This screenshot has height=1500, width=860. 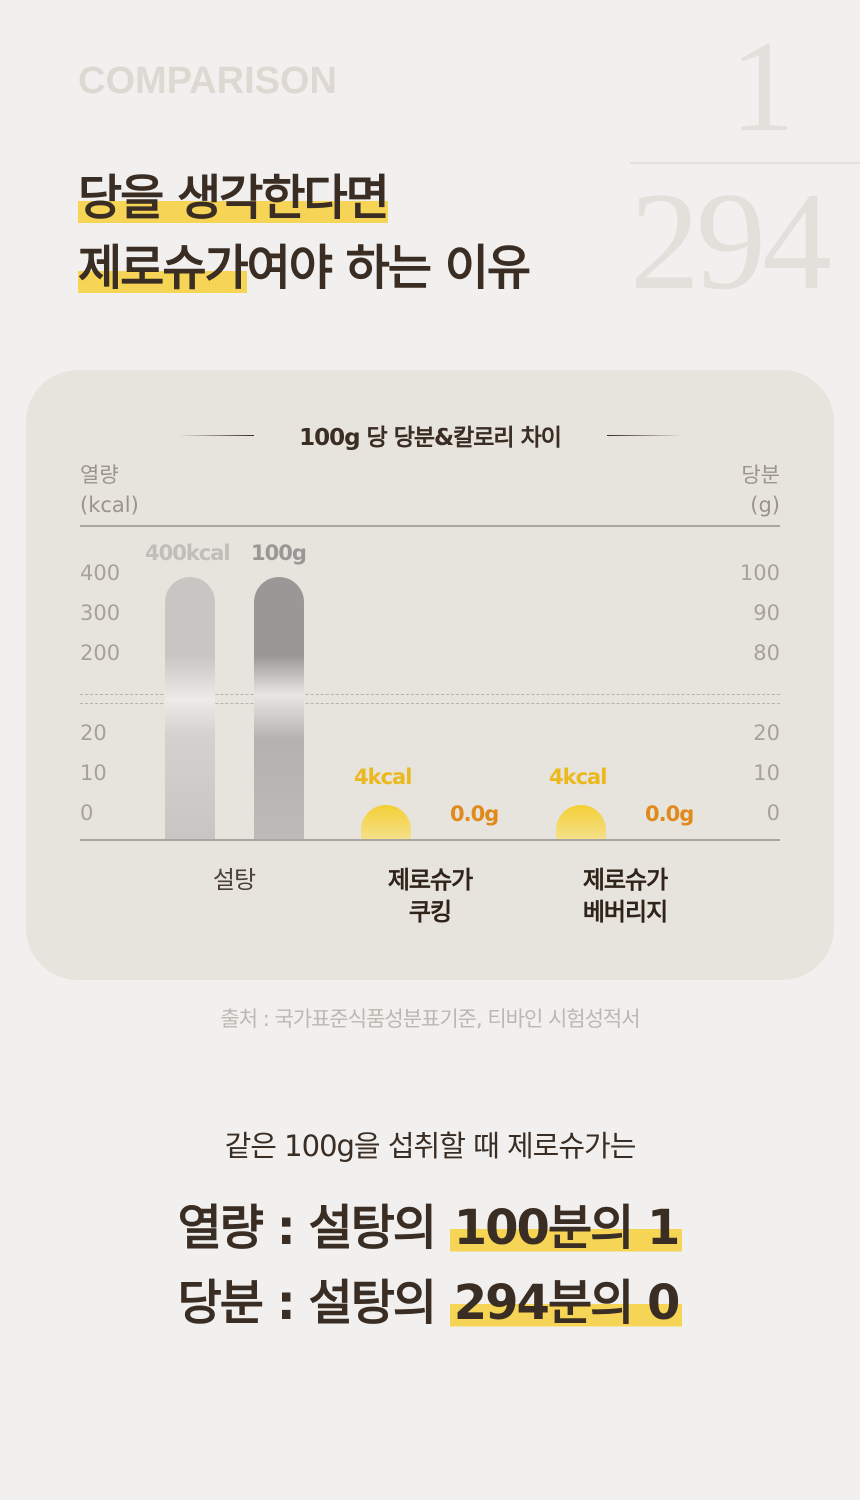 I want to click on y-right-tick: 90, so click(x=766, y=613).